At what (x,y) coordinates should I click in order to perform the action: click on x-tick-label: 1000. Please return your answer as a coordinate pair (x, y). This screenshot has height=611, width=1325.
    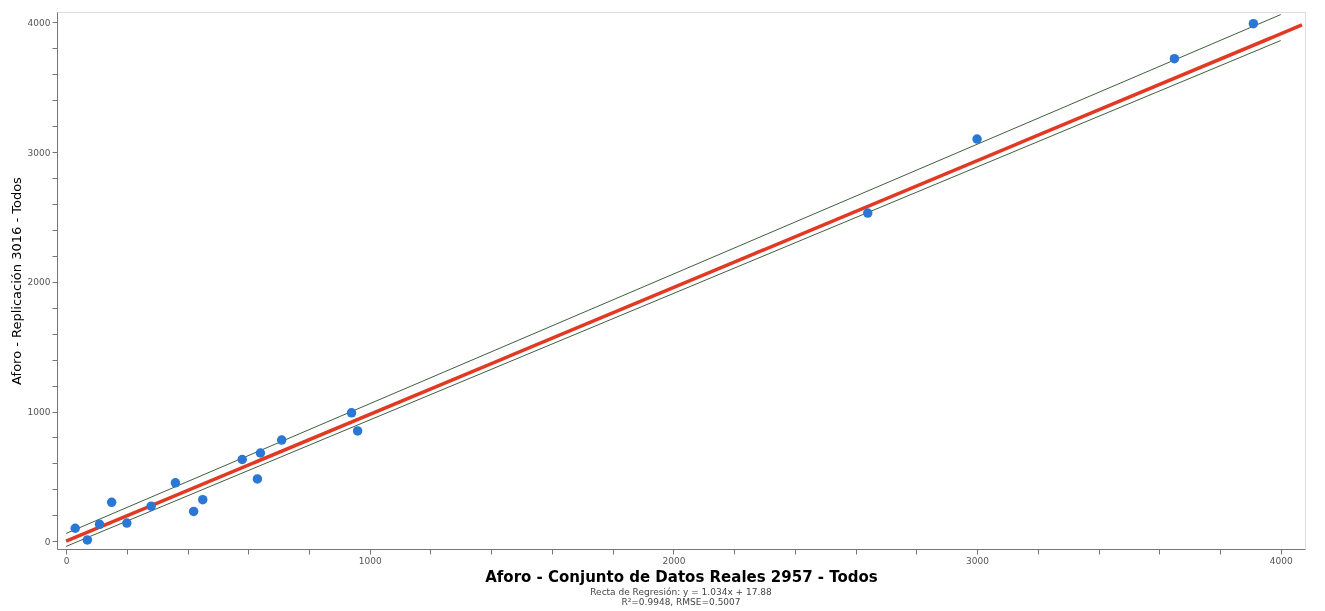
    Looking at the image, I should click on (370, 560).